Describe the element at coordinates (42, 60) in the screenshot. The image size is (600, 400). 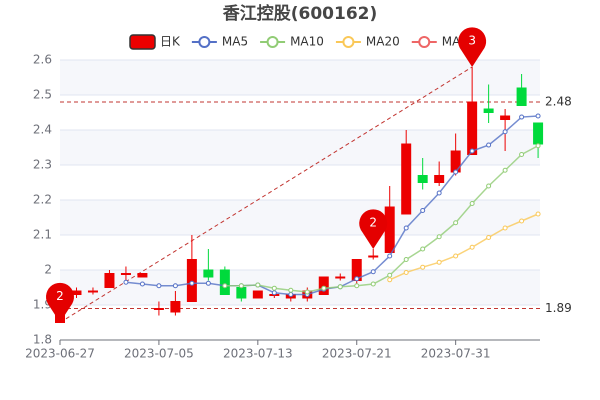
I see `y-tick-label: 2.6` at that location.